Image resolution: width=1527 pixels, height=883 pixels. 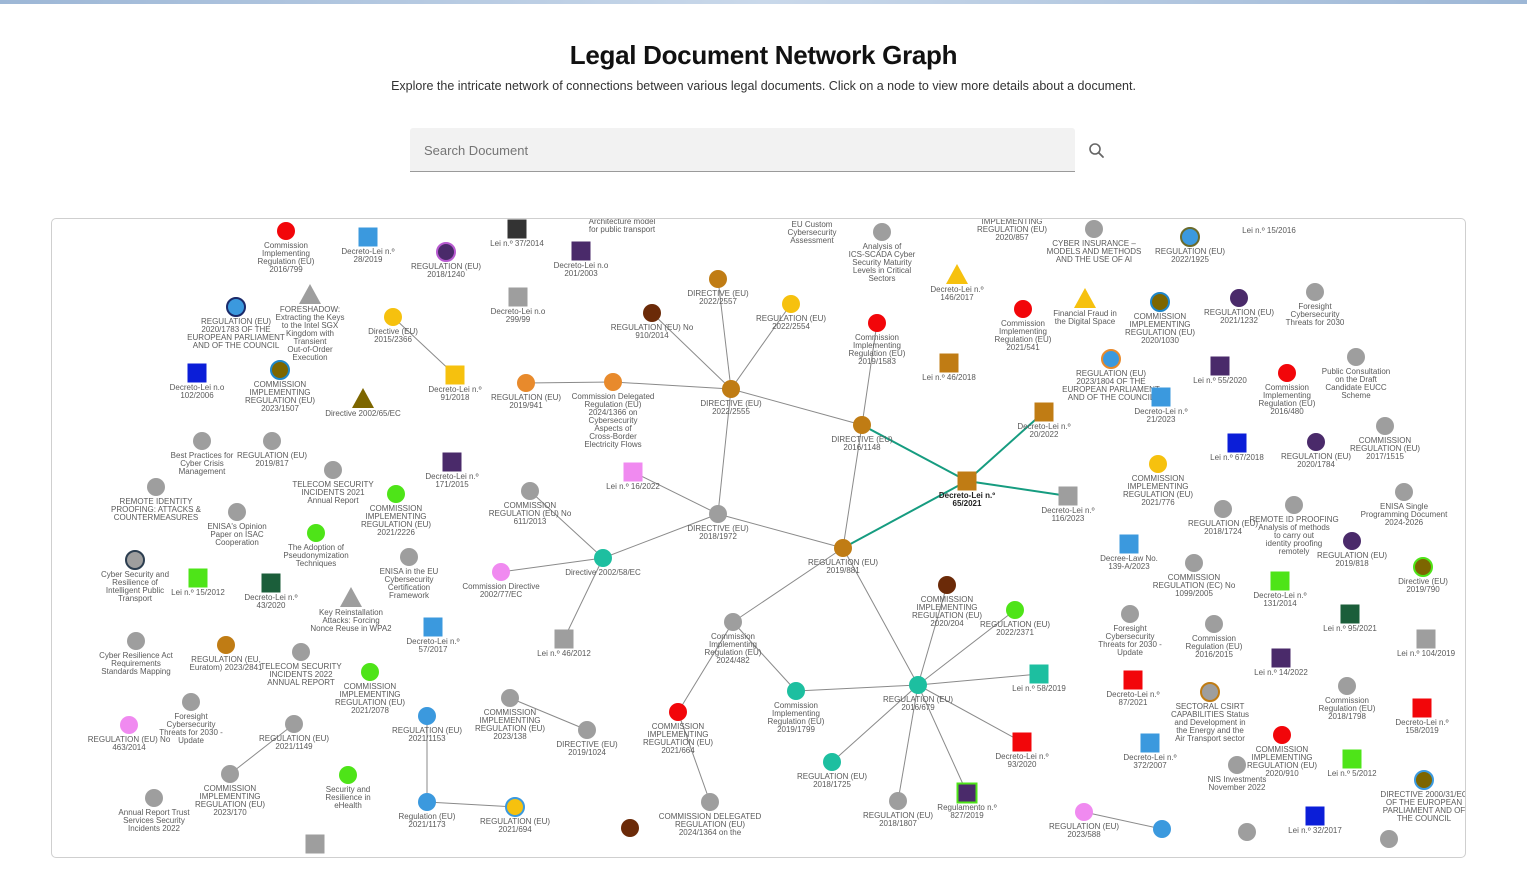 I want to click on graph-node: Directive (EU) 2015/2366, so click(x=393, y=326).